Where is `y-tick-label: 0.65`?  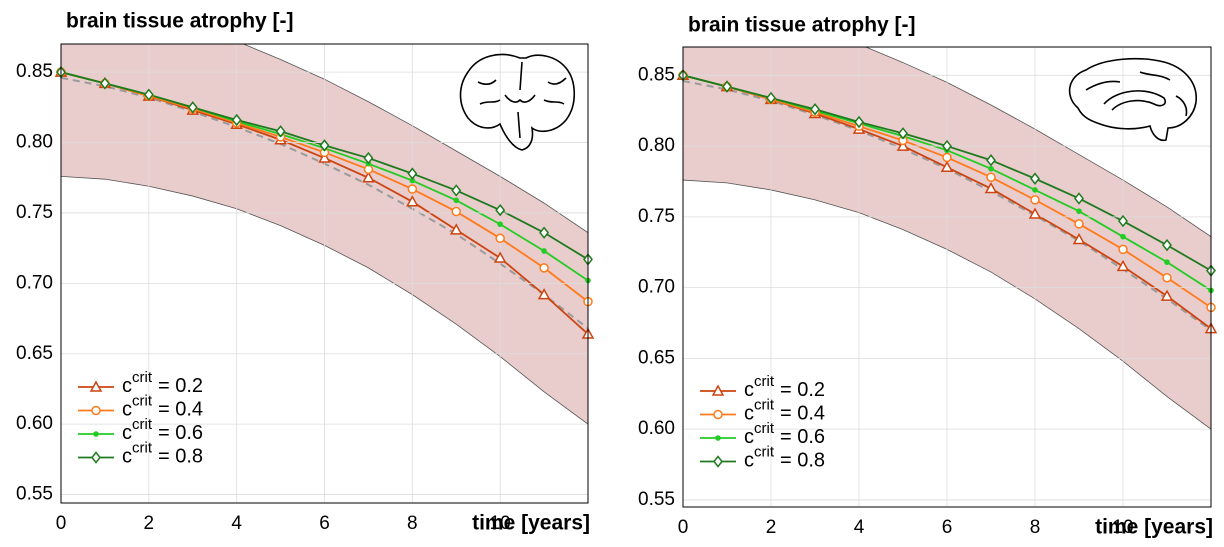 y-tick-label: 0.65 is located at coordinates (34, 353).